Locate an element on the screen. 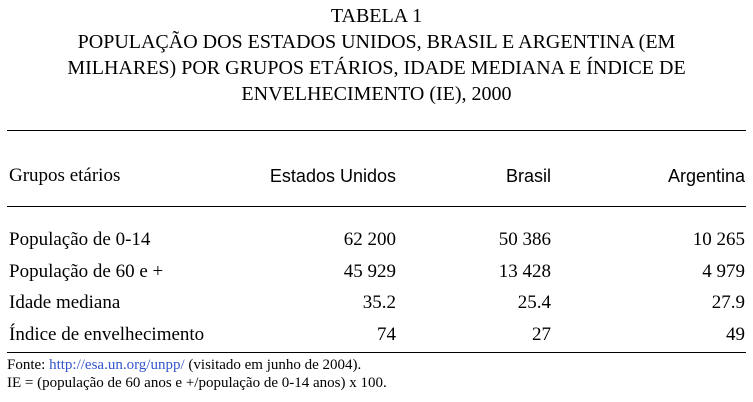 This screenshot has width=753, height=402. cell-value: 13 428 is located at coordinates (524, 271).